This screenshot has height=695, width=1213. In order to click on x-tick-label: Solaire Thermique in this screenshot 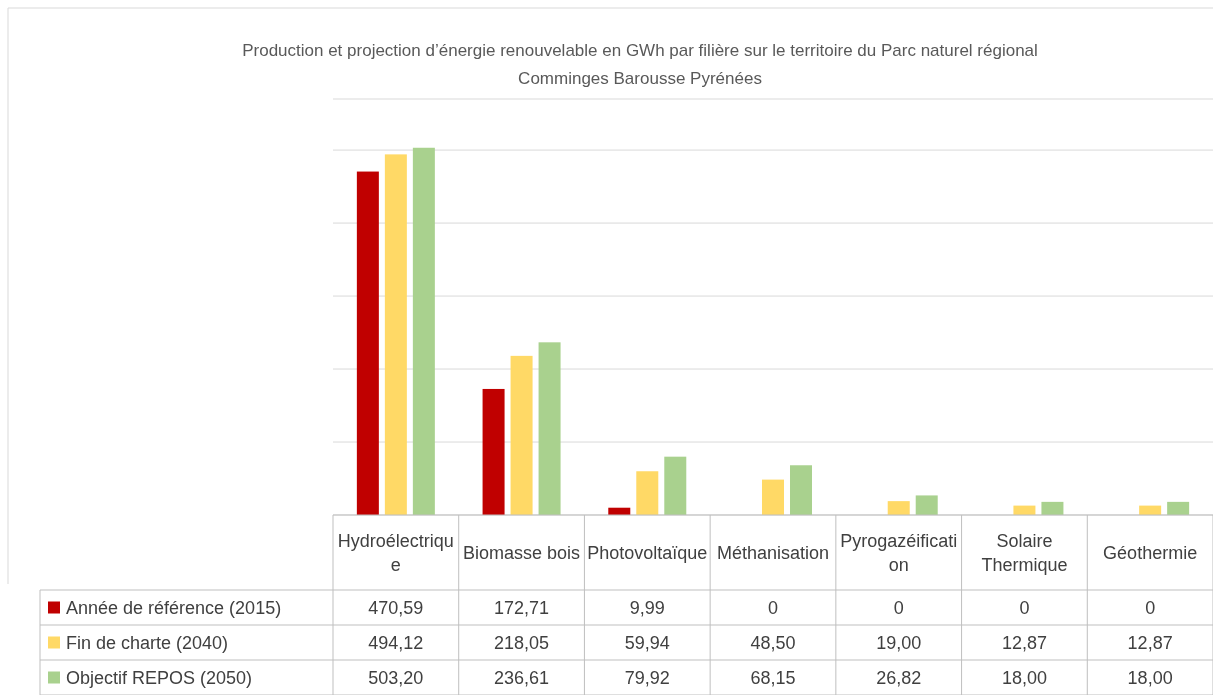, I will do `click(1024, 552)`.